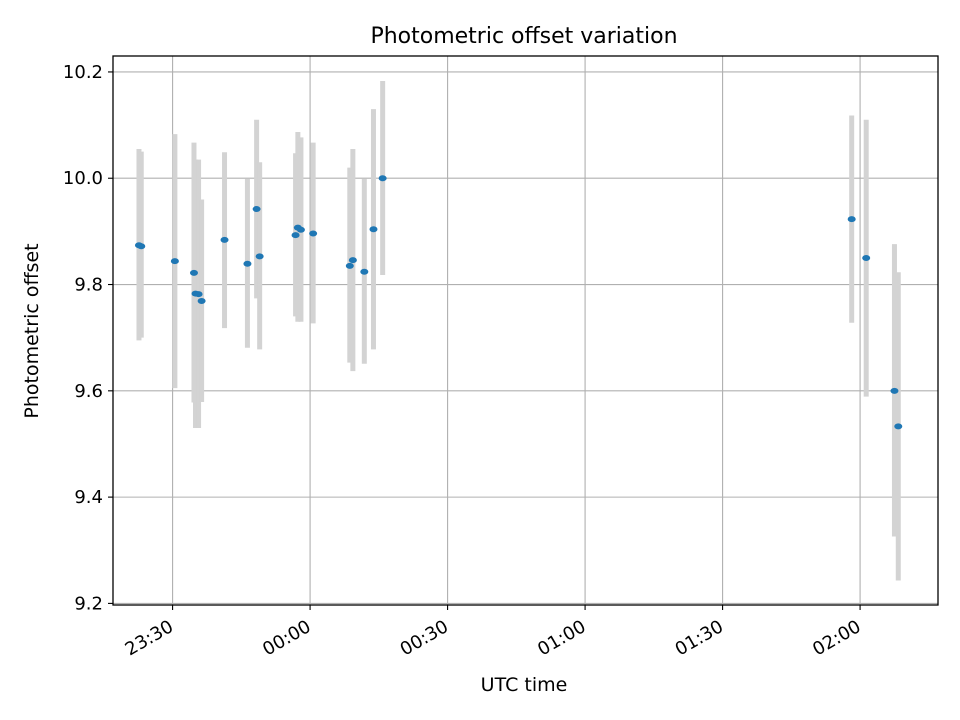  I want to click on y-axis-ticks: 9.2 9.4 9.6 9.8 10.0 10.2, so click(88, 338).